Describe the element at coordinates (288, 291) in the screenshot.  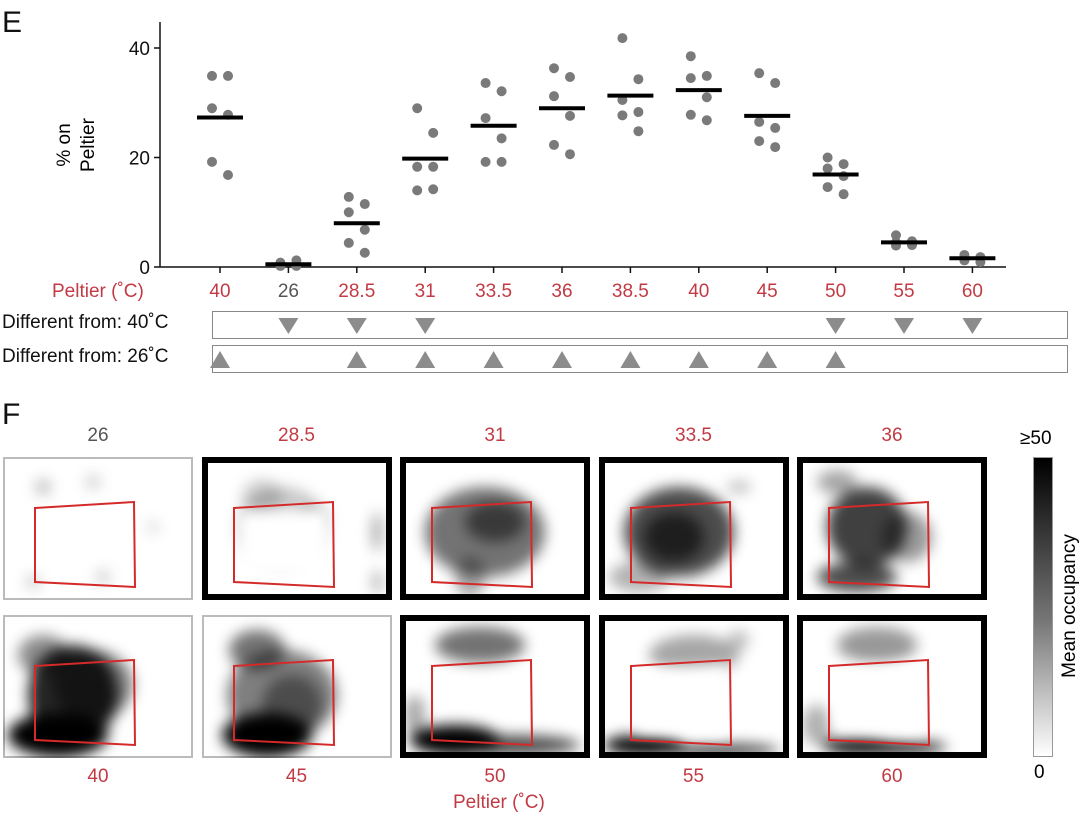
I see `x-tick-label: 26` at that location.